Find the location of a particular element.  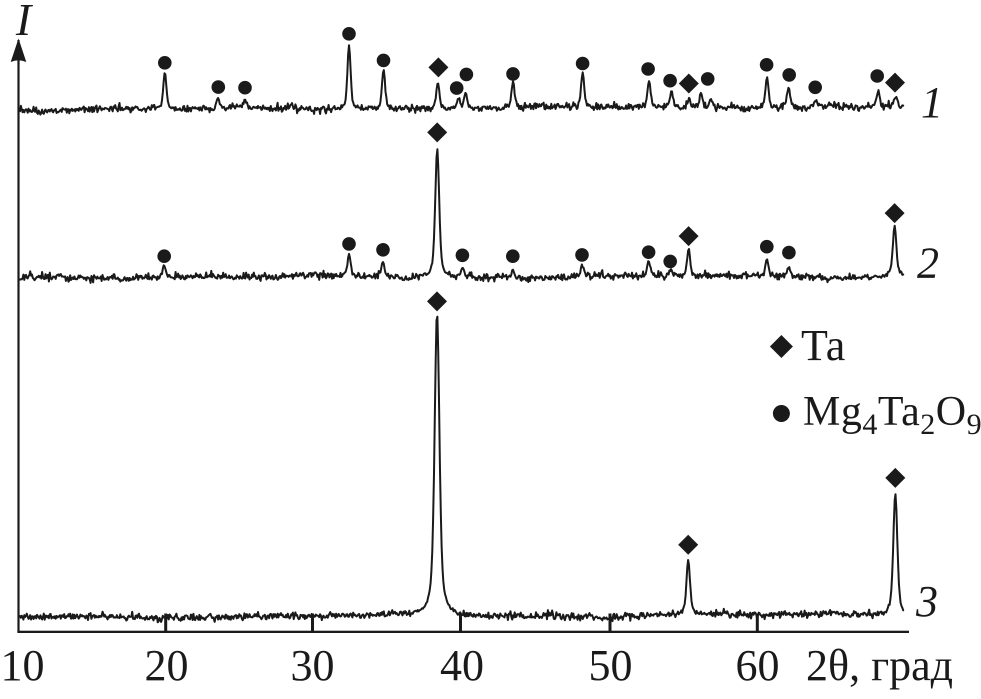

svg-text: Mg4Ta2O9 is located at coordinates (892, 415).